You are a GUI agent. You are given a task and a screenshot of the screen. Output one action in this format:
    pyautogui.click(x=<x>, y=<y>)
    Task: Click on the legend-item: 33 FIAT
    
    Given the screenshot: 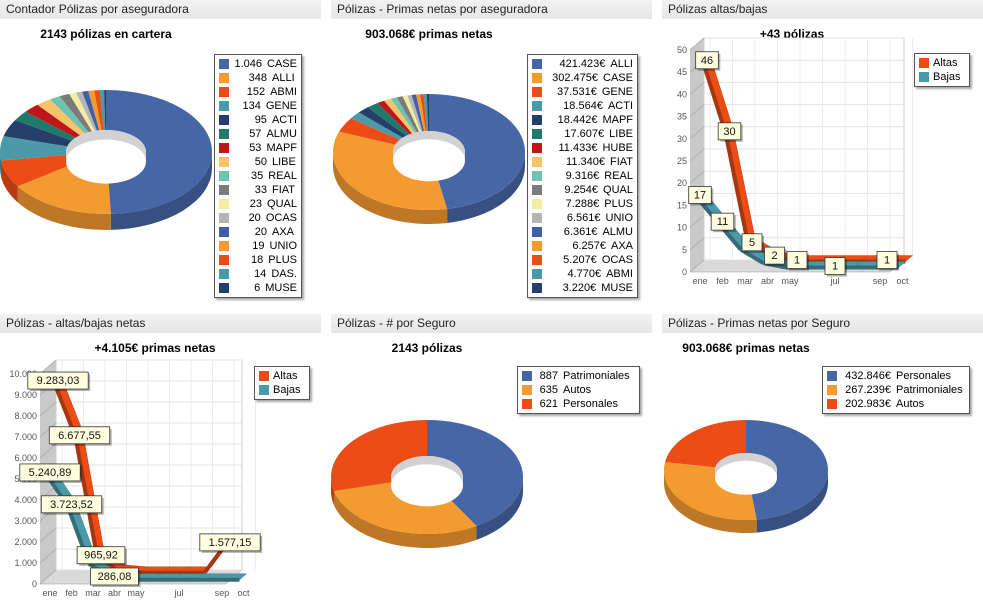 What is the action you would take?
    pyautogui.click(x=258, y=190)
    